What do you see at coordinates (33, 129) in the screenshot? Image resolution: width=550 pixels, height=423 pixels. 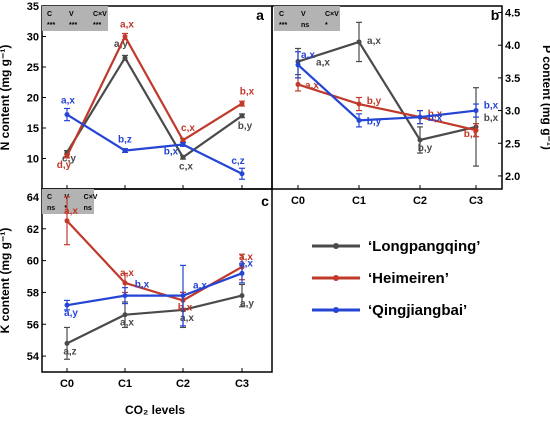 I see `y-tick-label: 15` at bounding box center [33, 129].